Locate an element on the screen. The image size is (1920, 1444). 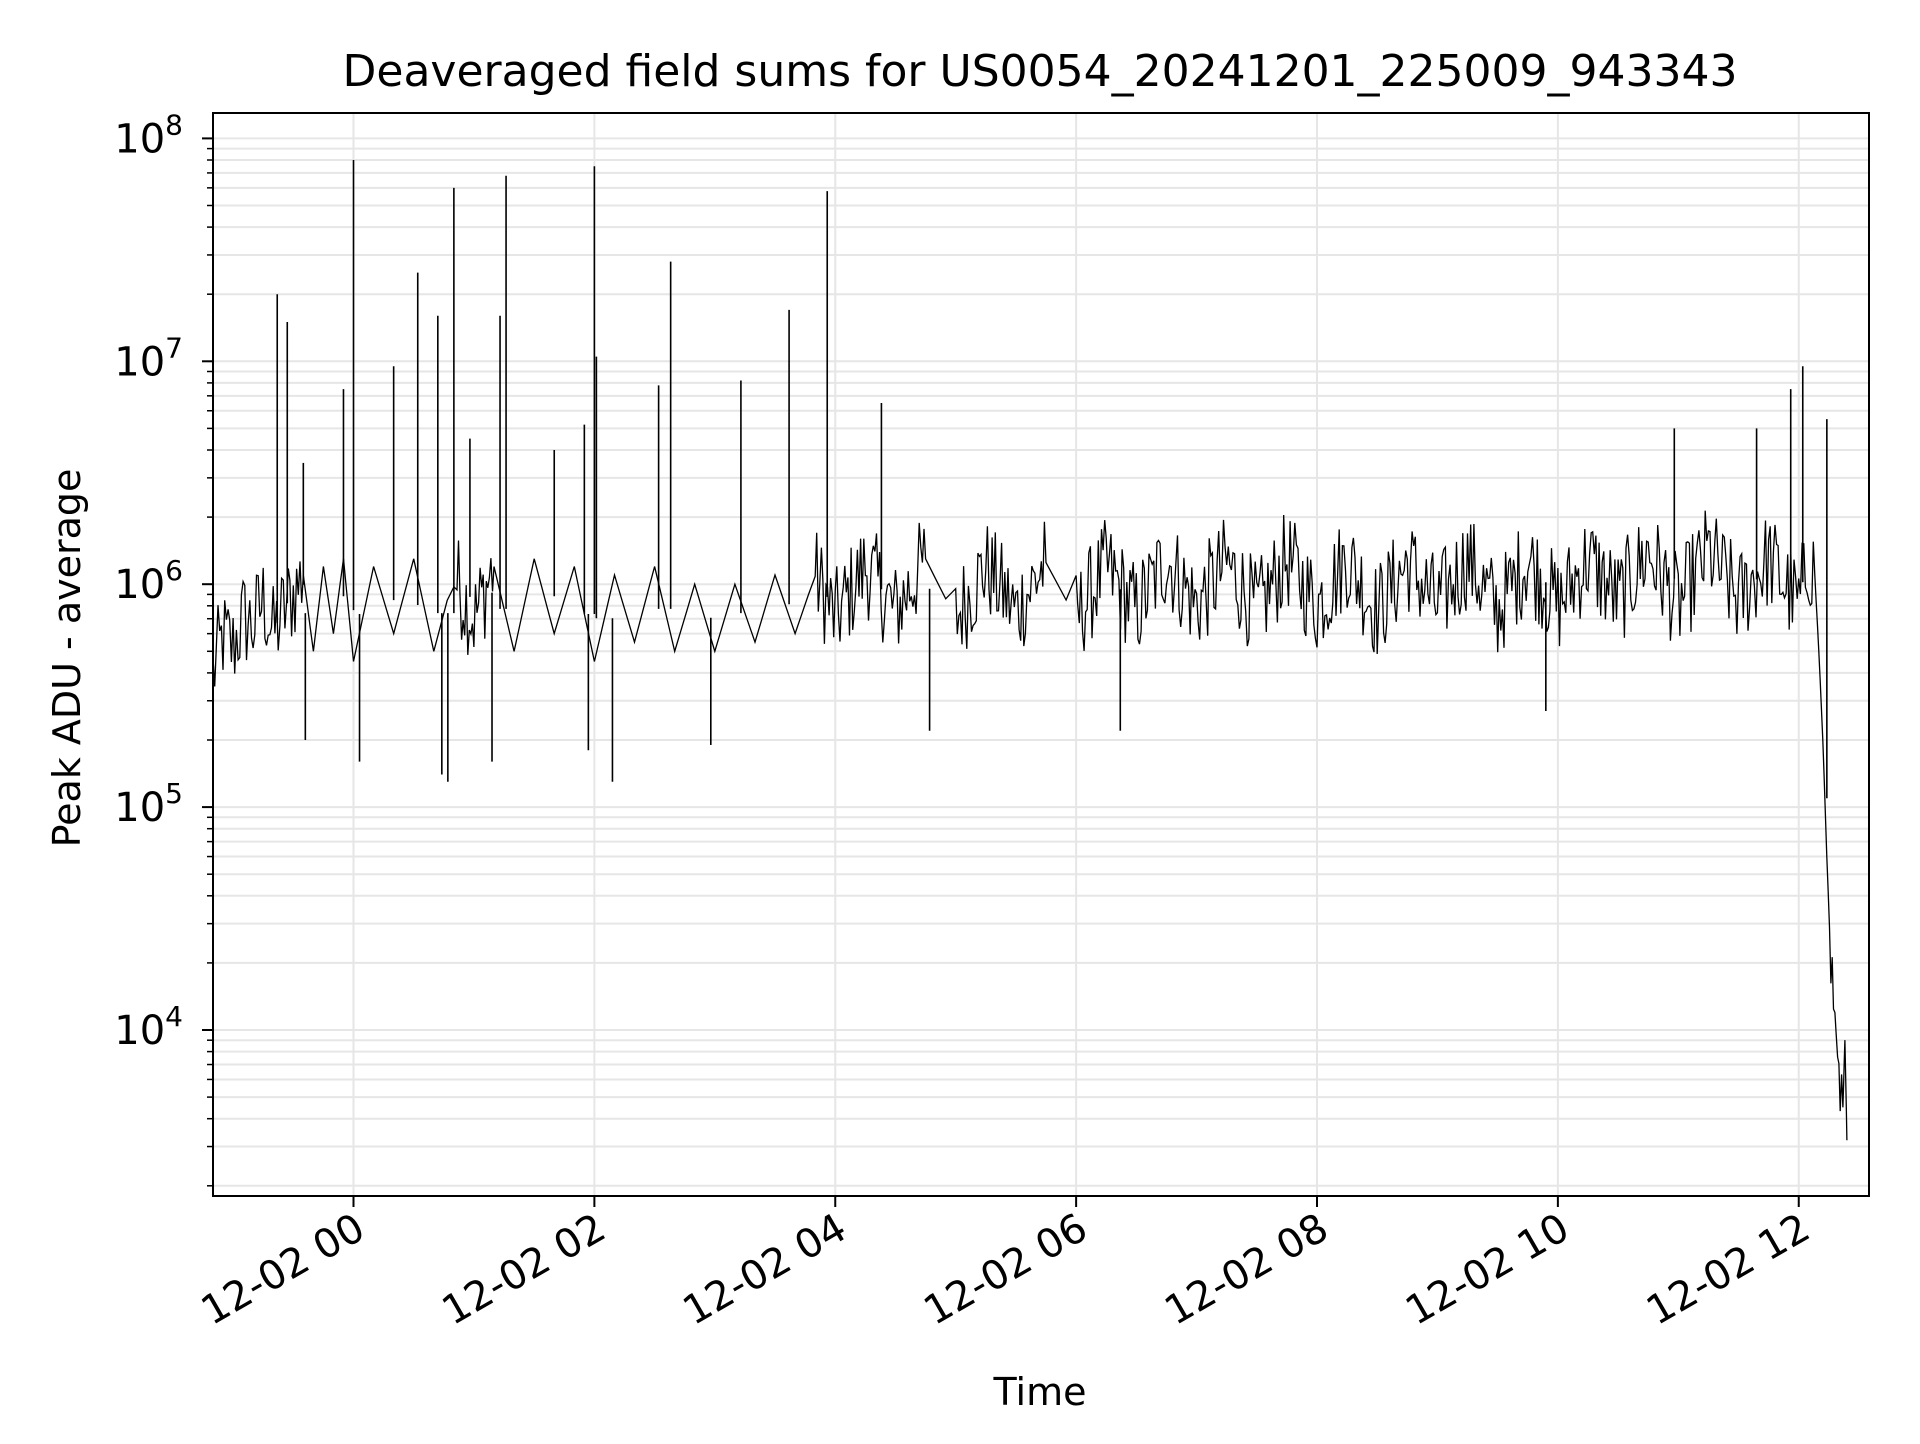
y-tick-label: 10⁶ is located at coordinates (148, 581).